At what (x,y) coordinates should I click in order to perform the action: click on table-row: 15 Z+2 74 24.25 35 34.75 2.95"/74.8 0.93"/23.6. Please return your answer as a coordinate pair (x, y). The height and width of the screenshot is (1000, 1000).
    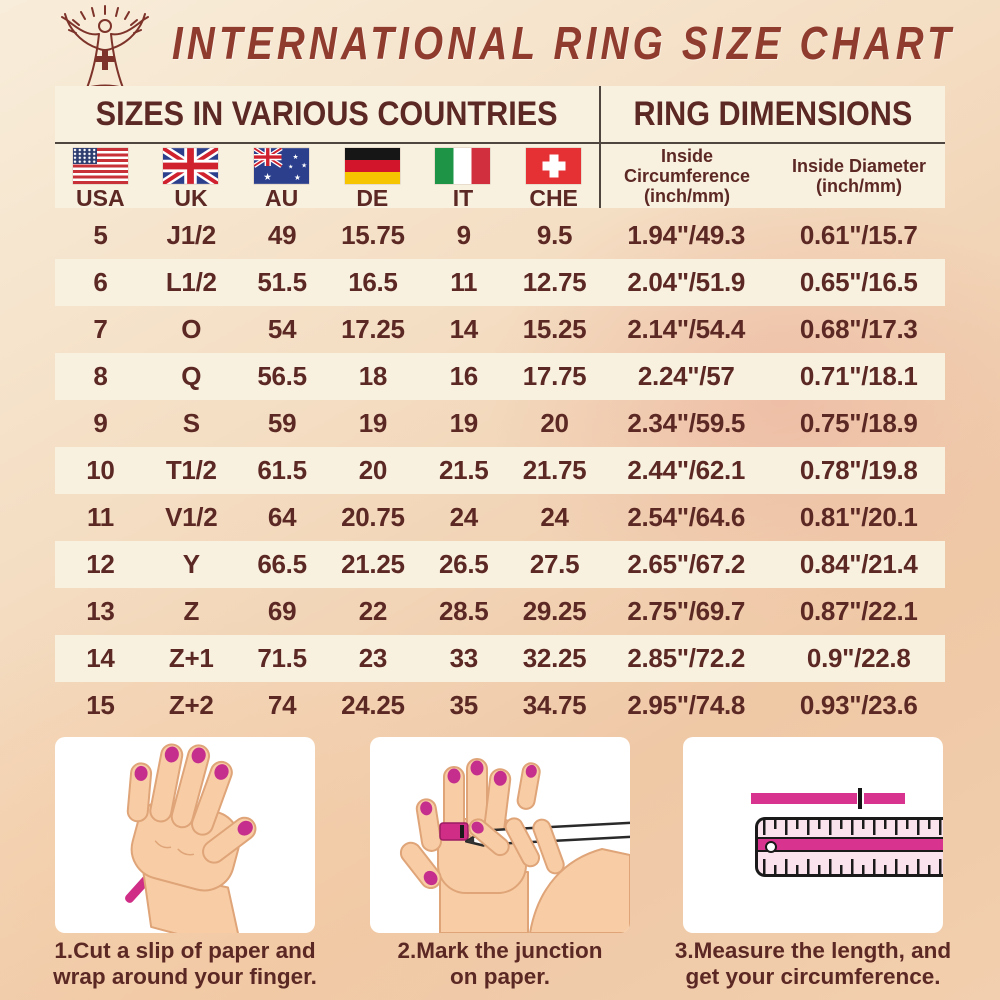
    Looking at the image, I should click on (500, 705).